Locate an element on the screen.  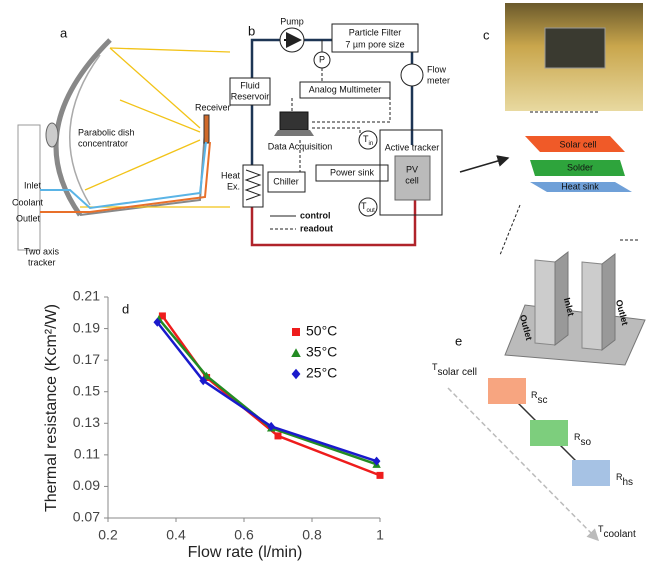
label: 7 µm pore size is located at coordinates (374, 44).